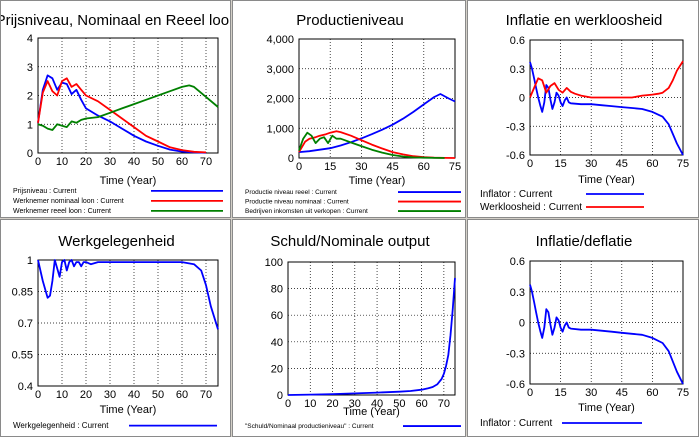  What do you see at coordinates (584, 20) in the screenshot?
I see `chart-title: Inflatie en werkloosheid` at bounding box center [584, 20].